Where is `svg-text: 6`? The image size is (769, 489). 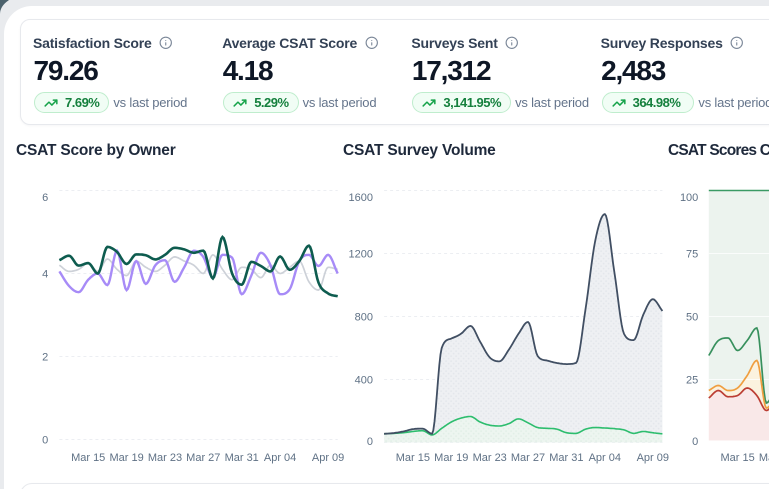
svg-text: 6 is located at coordinates (45, 198).